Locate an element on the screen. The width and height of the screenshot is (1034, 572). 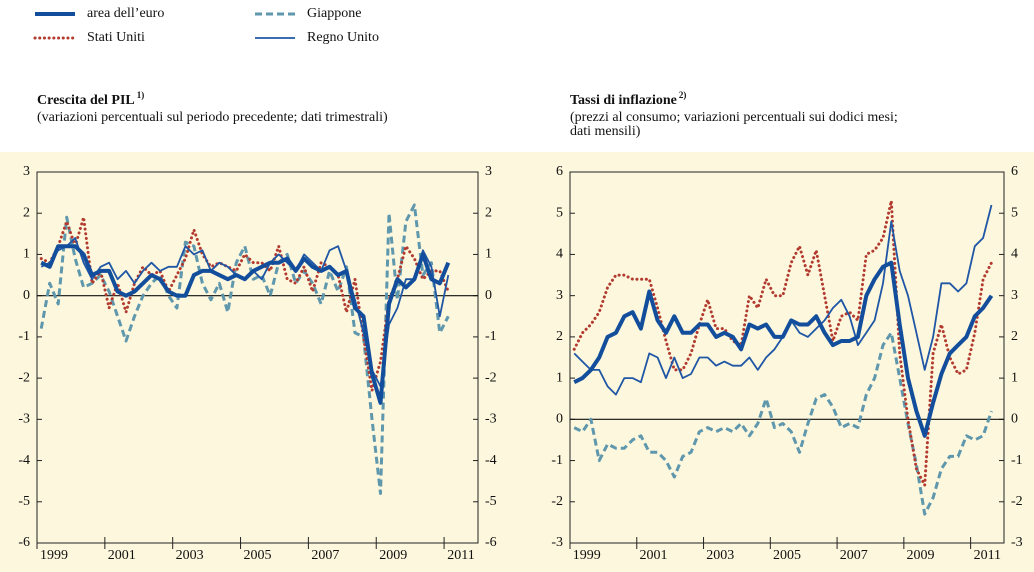
legend-label: Regno Unito is located at coordinates (343, 37).